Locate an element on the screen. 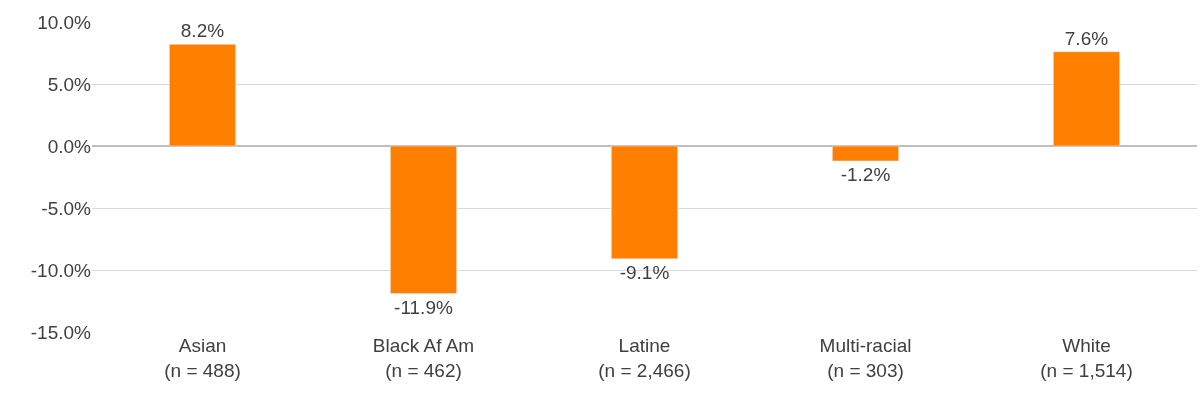 Image resolution: width=1202 pixels, height=414 pixels. data-label: 8.2% is located at coordinates (202, 31).